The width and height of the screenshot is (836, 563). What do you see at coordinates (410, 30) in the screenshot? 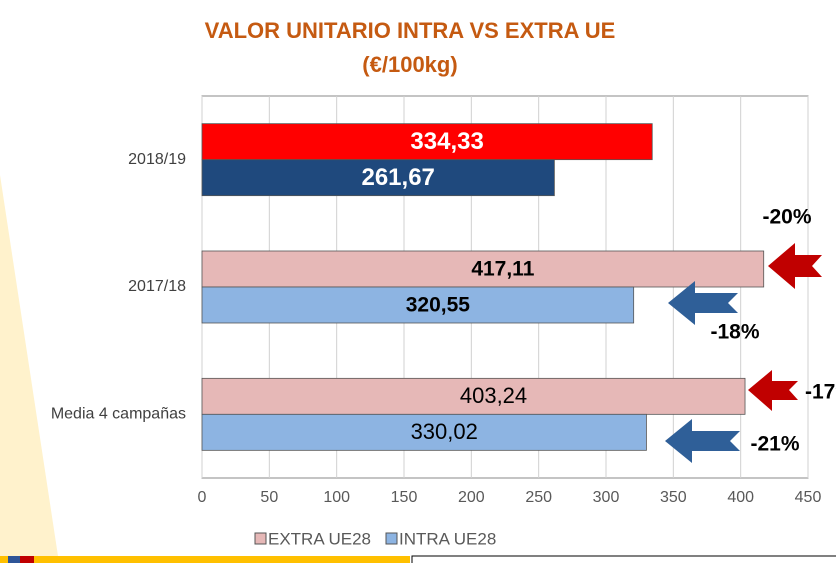
I see `chart-title: VALOR UNITARIO INTRA VS EXTRA UE` at bounding box center [410, 30].